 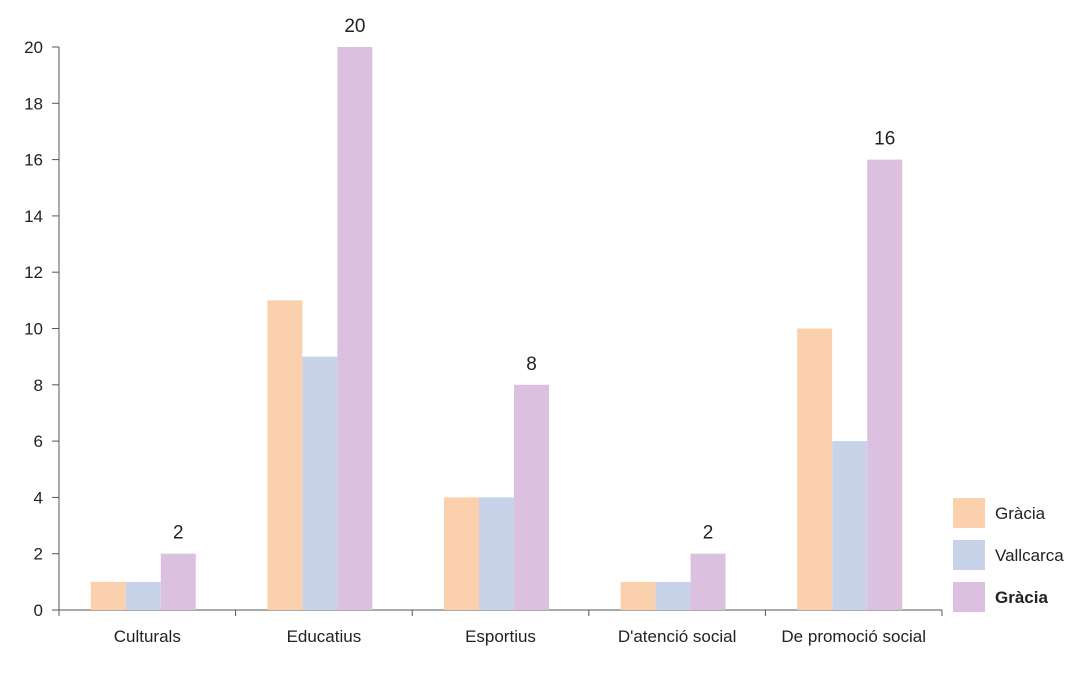 I want to click on y-tick-label: 16, so click(x=33, y=160).